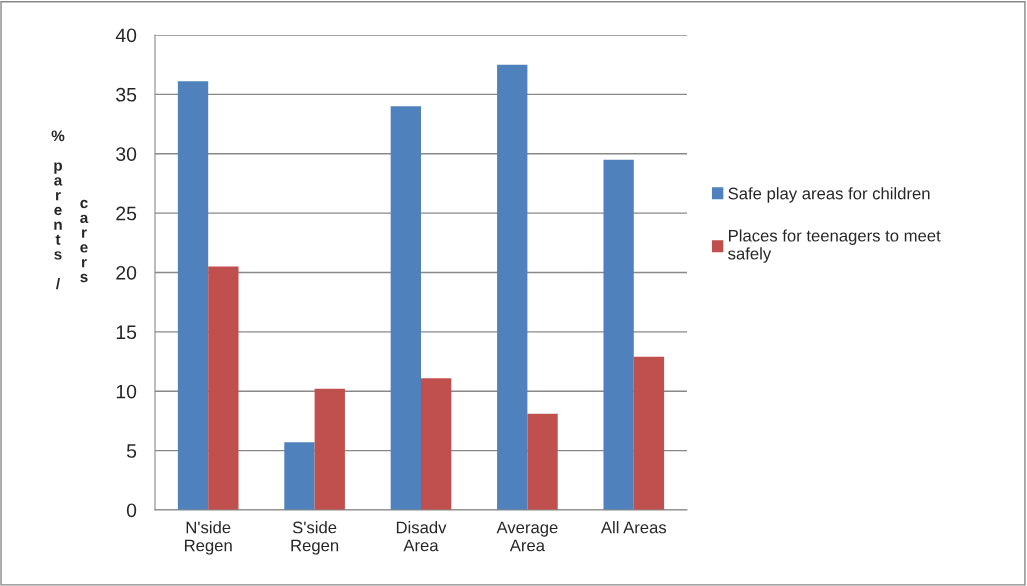 Image resolution: width=1027 pixels, height=586 pixels. What do you see at coordinates (421, 536) in the screenshot?
I see `x-tick-label: Disadv Area` at bounding box center [421, 536].